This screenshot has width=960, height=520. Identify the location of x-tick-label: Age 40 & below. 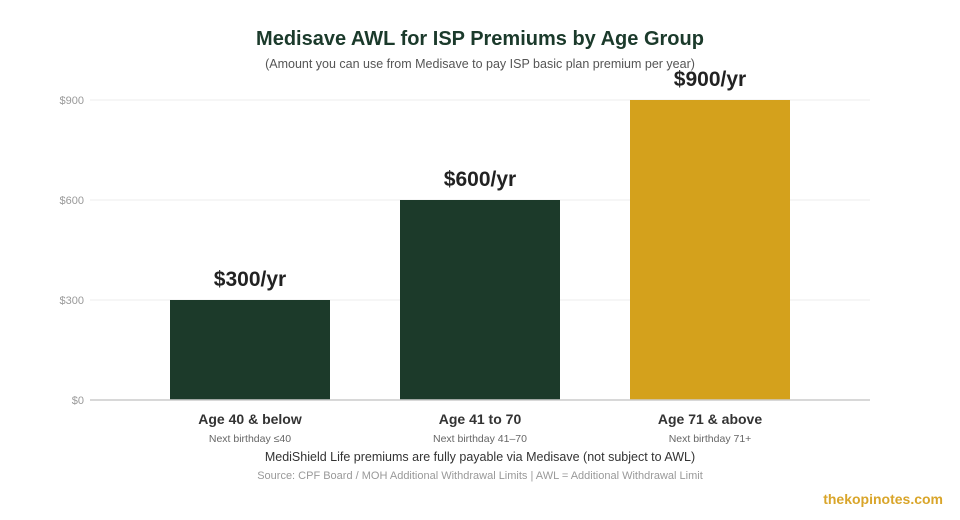
(250, 419).